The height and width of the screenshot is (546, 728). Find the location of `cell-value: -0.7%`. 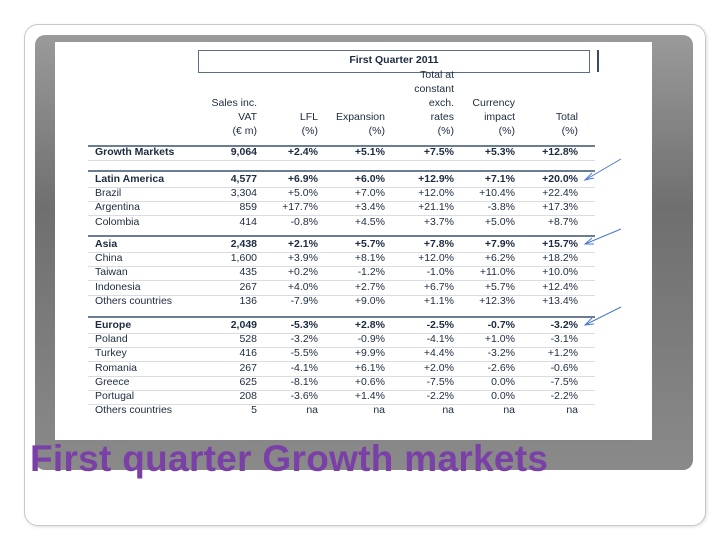

cell-value: -0.7% is located at coordinates (501, 325).